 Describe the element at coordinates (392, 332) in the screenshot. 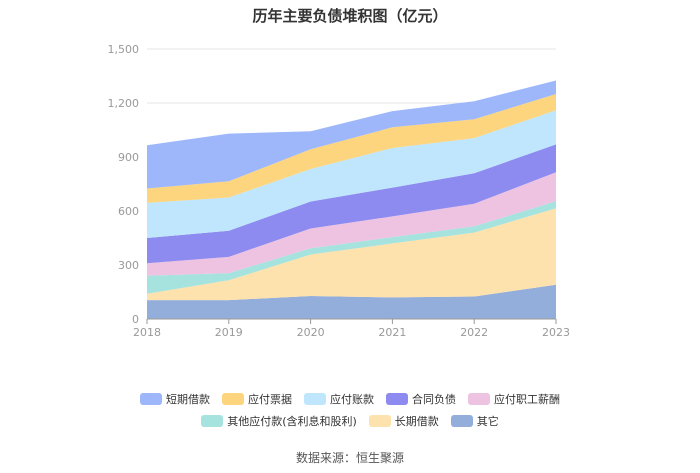

I see `x-tick-label: 2021` at that location.